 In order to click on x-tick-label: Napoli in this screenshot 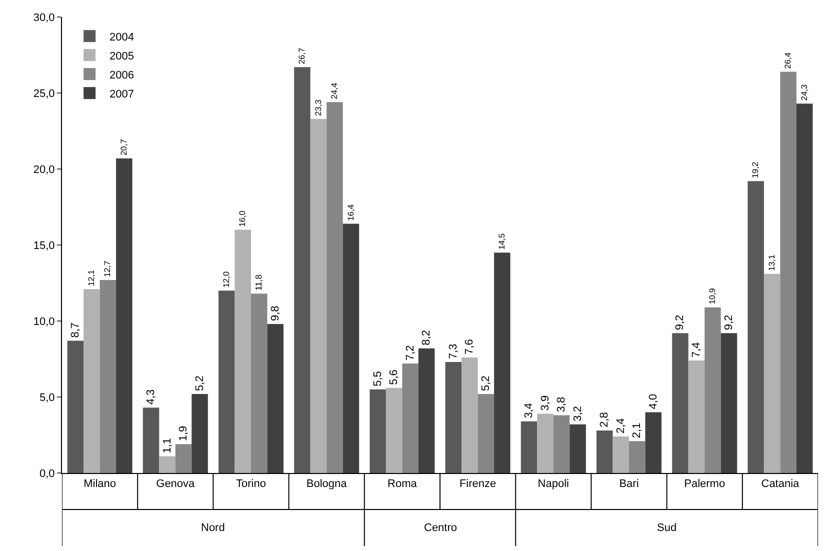, I will do `click(553, 484)`.